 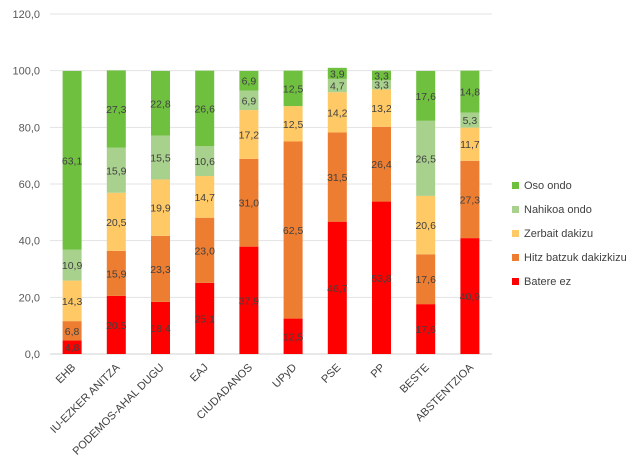 I want to click on data-label: 23,3, so click(x=160, y=270).